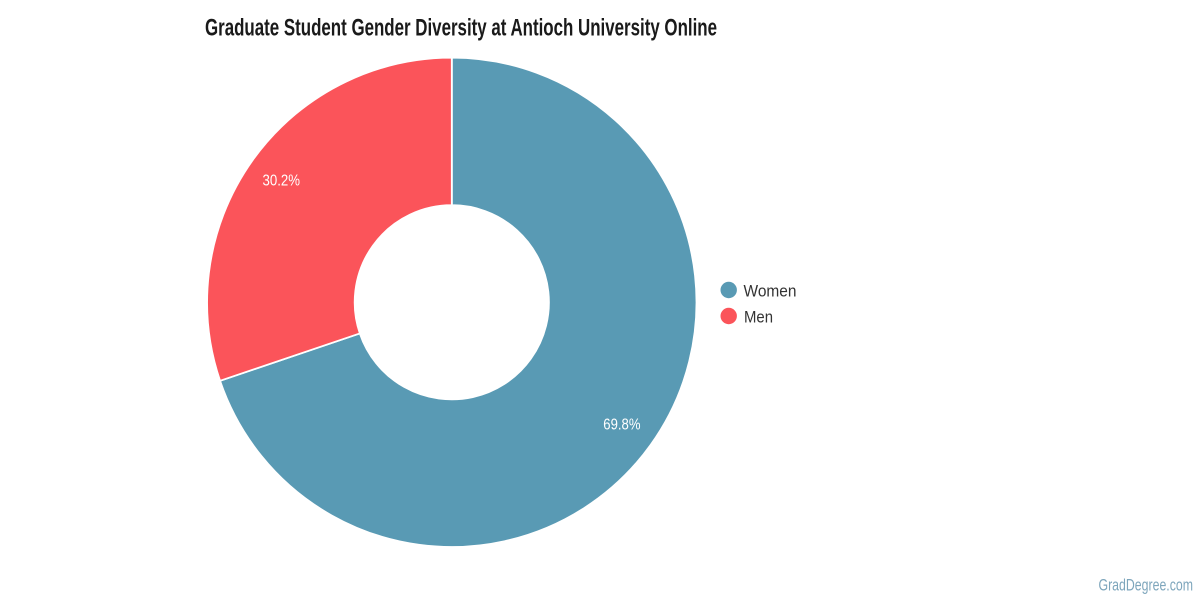  Describe the element at coordinates (770, 291) in the screenshot. I see `svg-text: Women` at that location.